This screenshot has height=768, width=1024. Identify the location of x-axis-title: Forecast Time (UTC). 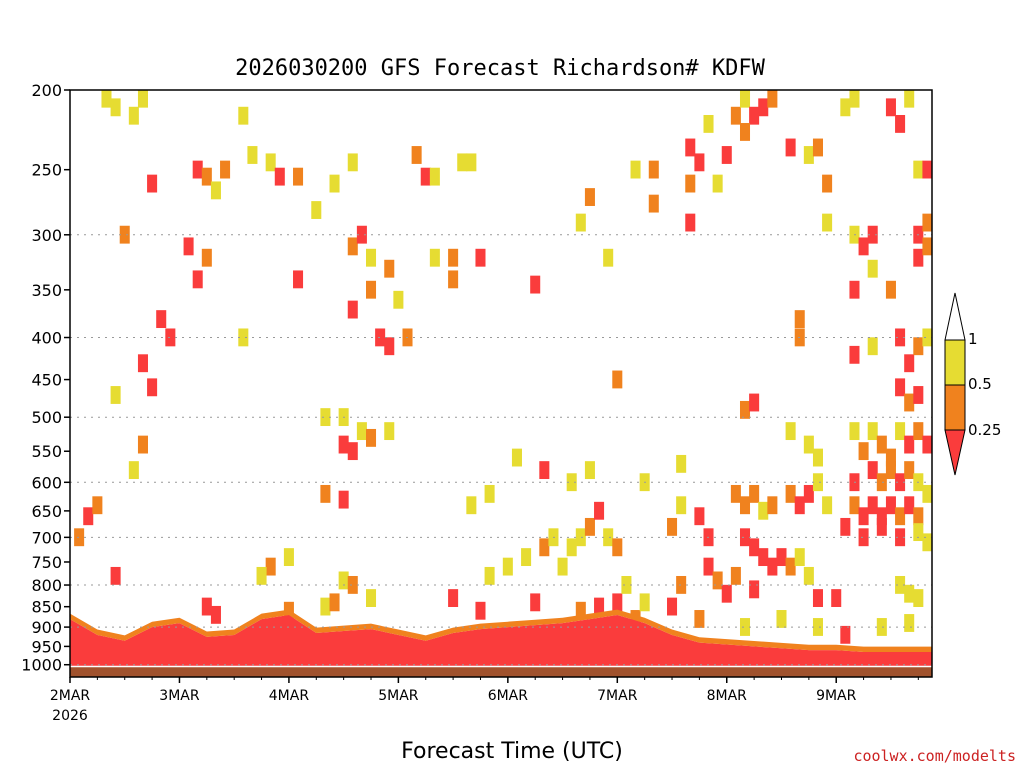
(512, 751).